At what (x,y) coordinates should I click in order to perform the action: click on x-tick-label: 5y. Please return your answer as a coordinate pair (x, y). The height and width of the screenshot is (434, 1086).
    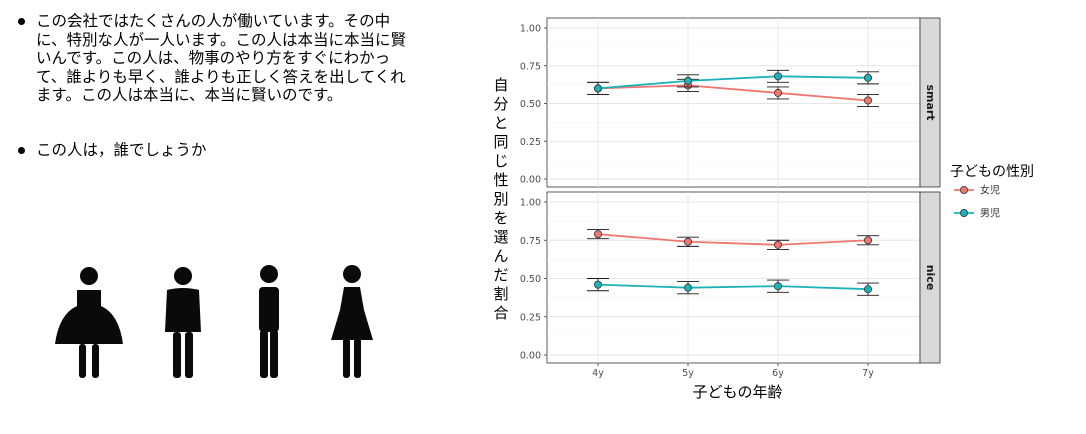
    Looking at the image, I should click on (688, 373).